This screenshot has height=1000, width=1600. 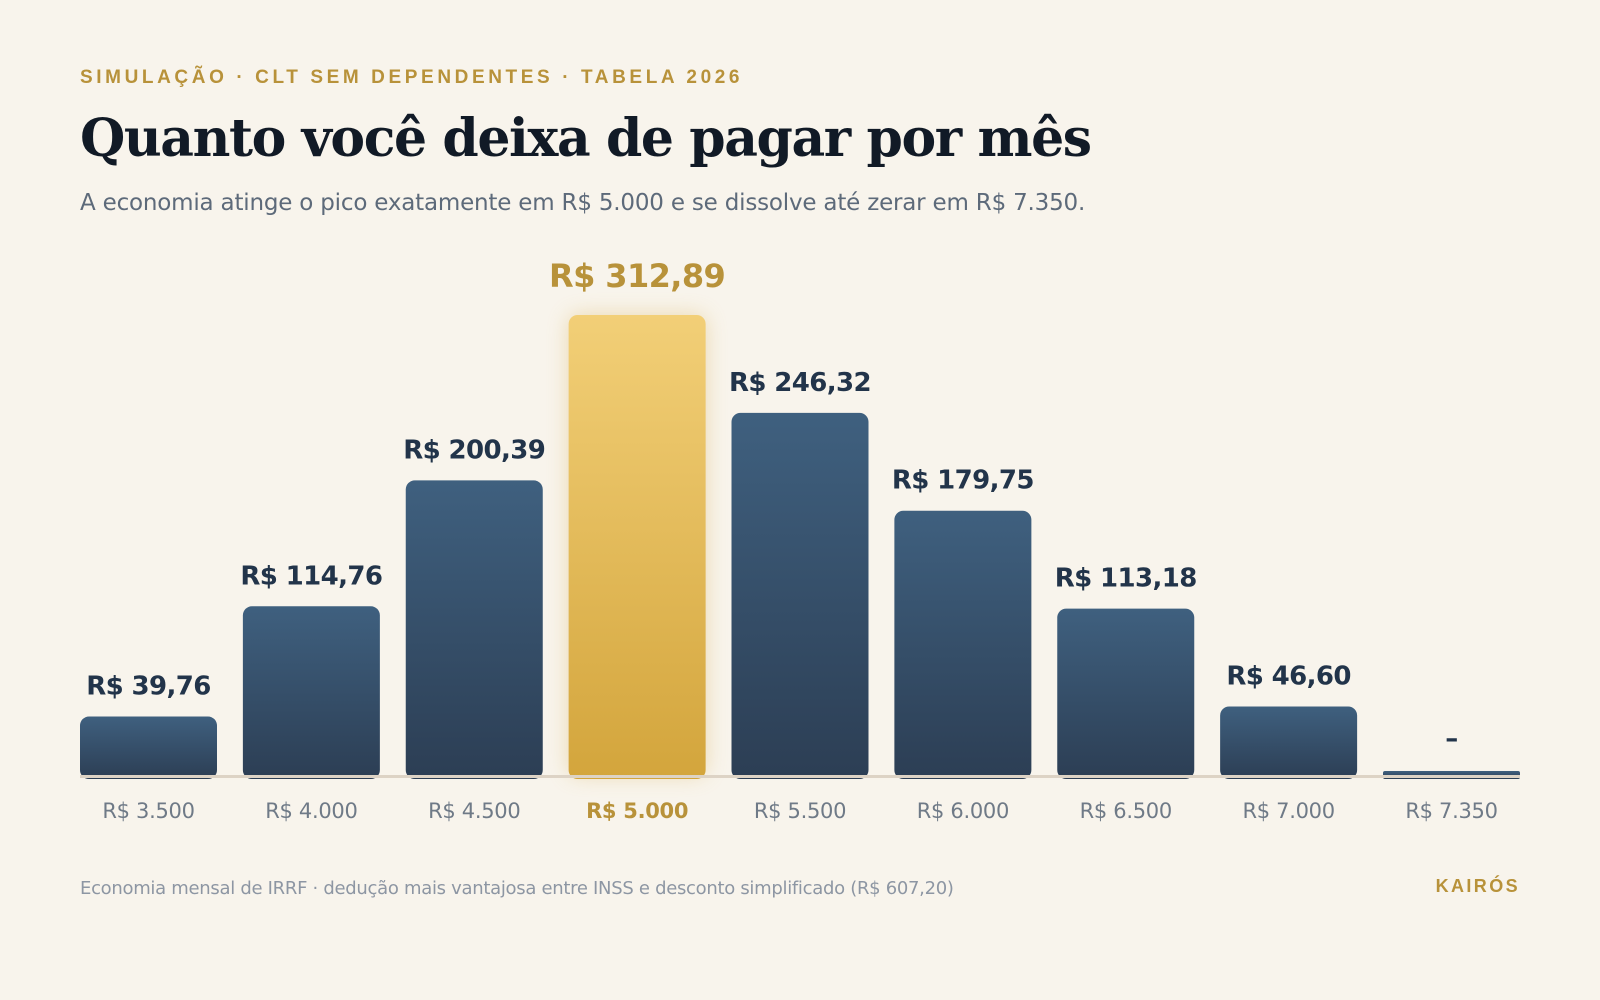 I want to click on bar-value-label: –, so click(x=1451, y=739).